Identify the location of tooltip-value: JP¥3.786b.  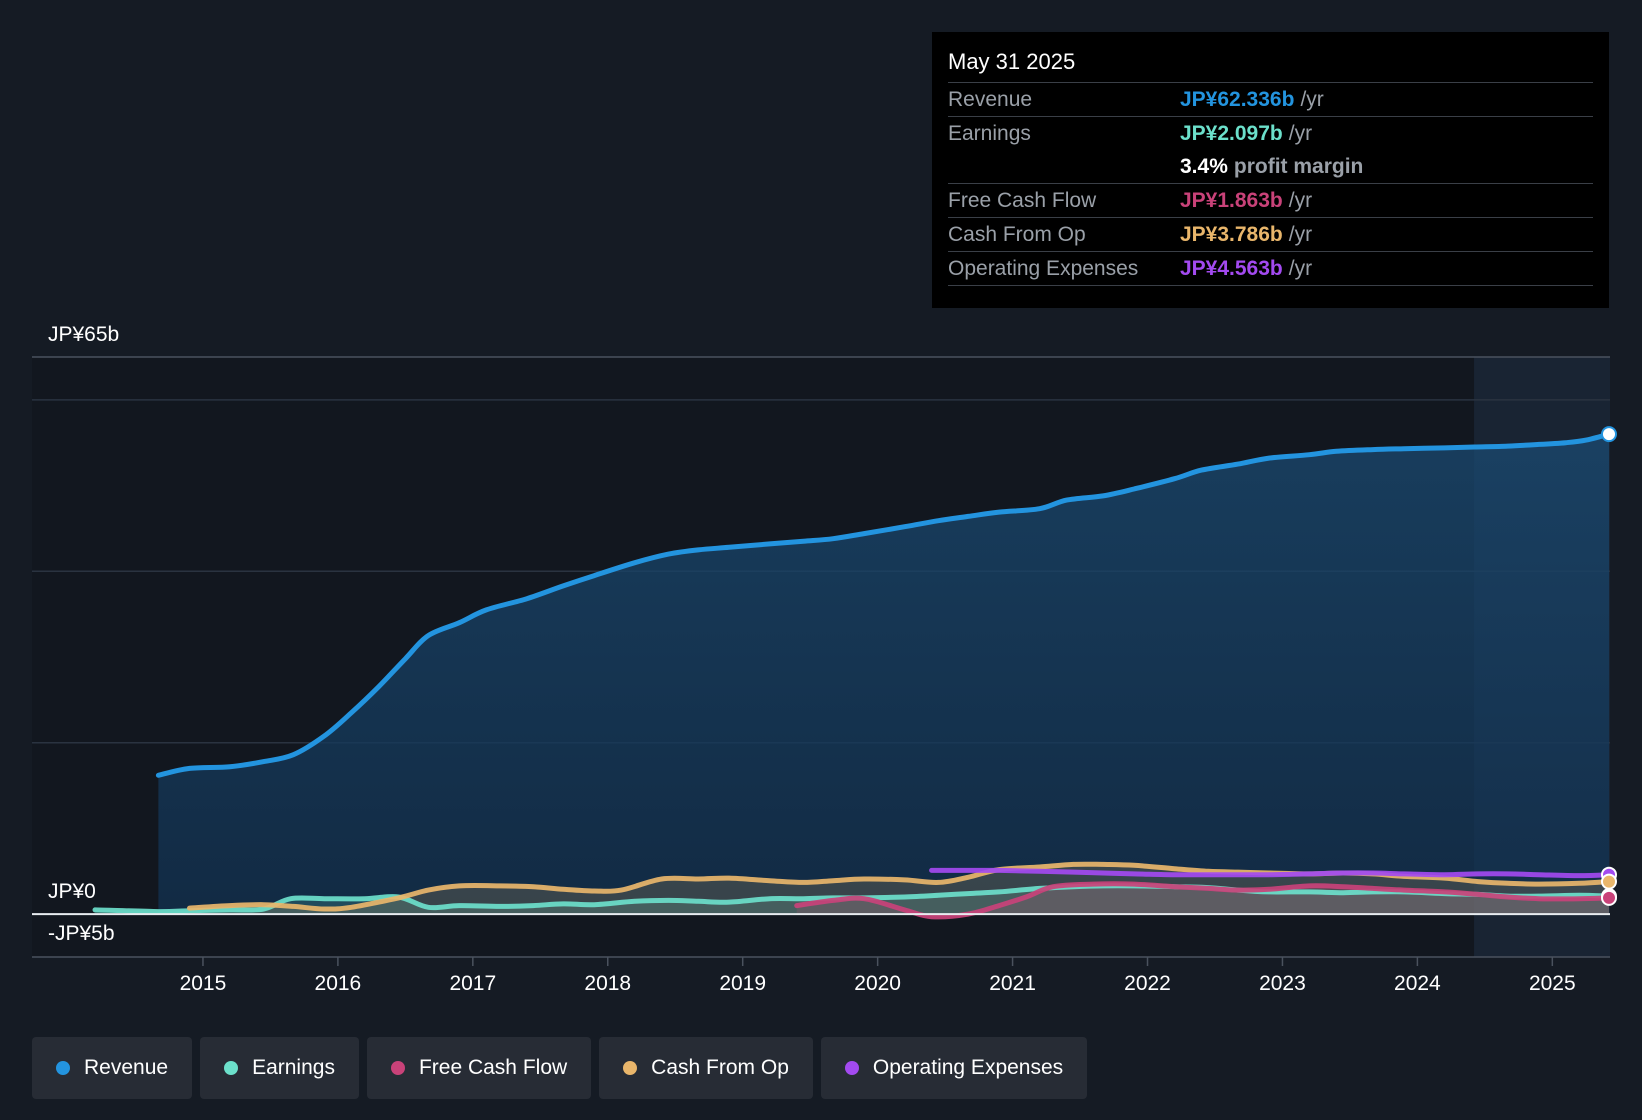
(1231, 234).